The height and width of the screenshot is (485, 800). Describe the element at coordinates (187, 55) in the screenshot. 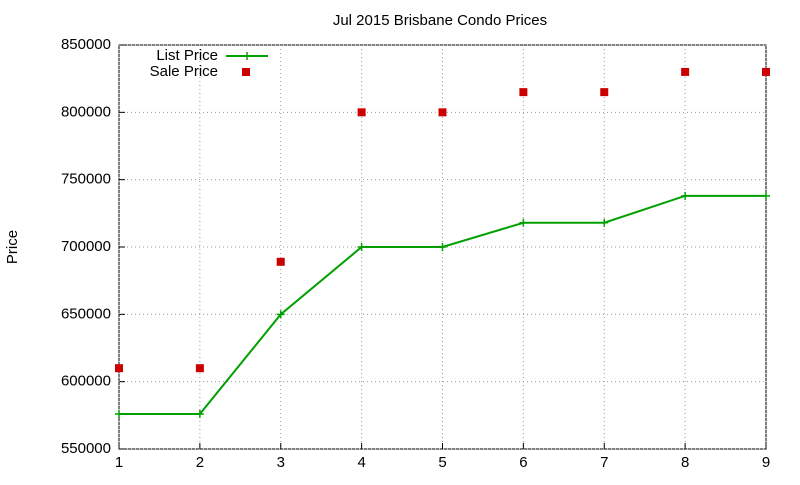

I see `legend-label: List Price` at that location.